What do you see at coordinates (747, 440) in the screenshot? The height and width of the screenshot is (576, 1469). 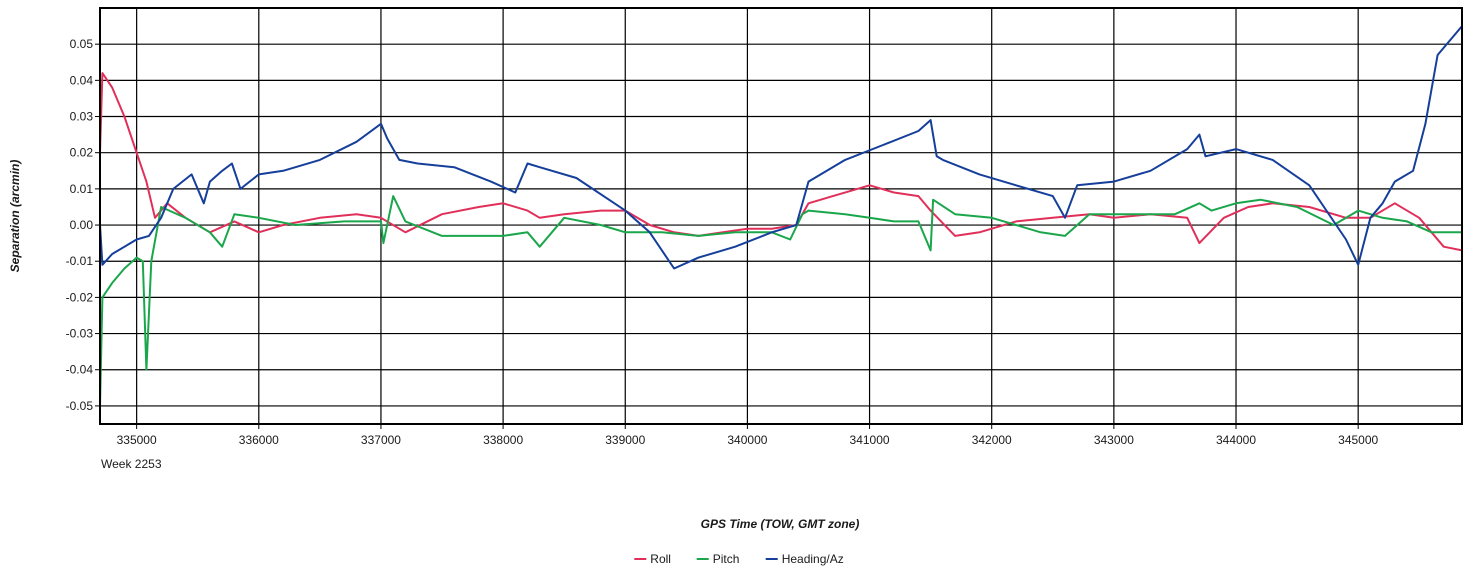 I see `x-tick-label: 340000` at bounding box center [747, 440].